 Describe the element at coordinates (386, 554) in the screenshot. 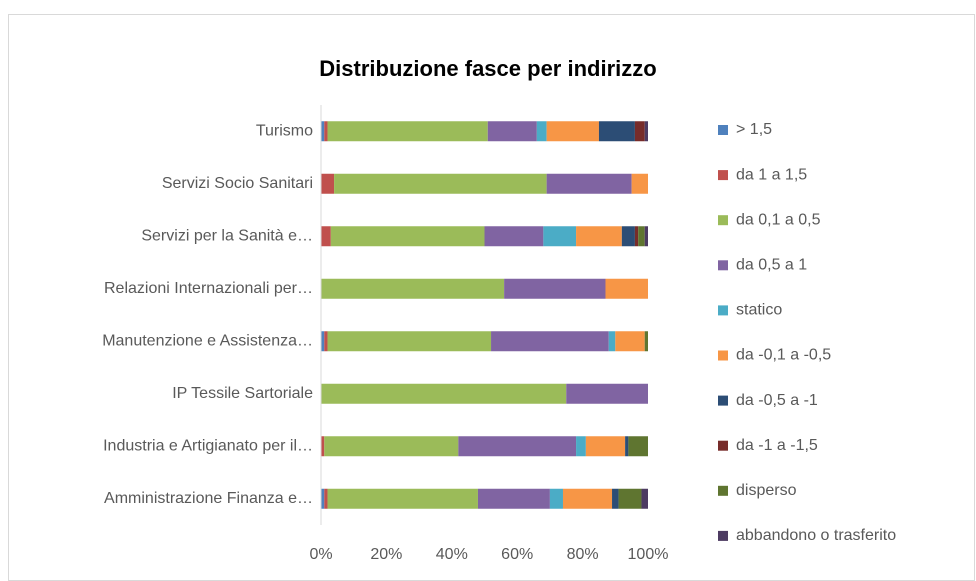

I see `x-tick-label: 20%` at that location.